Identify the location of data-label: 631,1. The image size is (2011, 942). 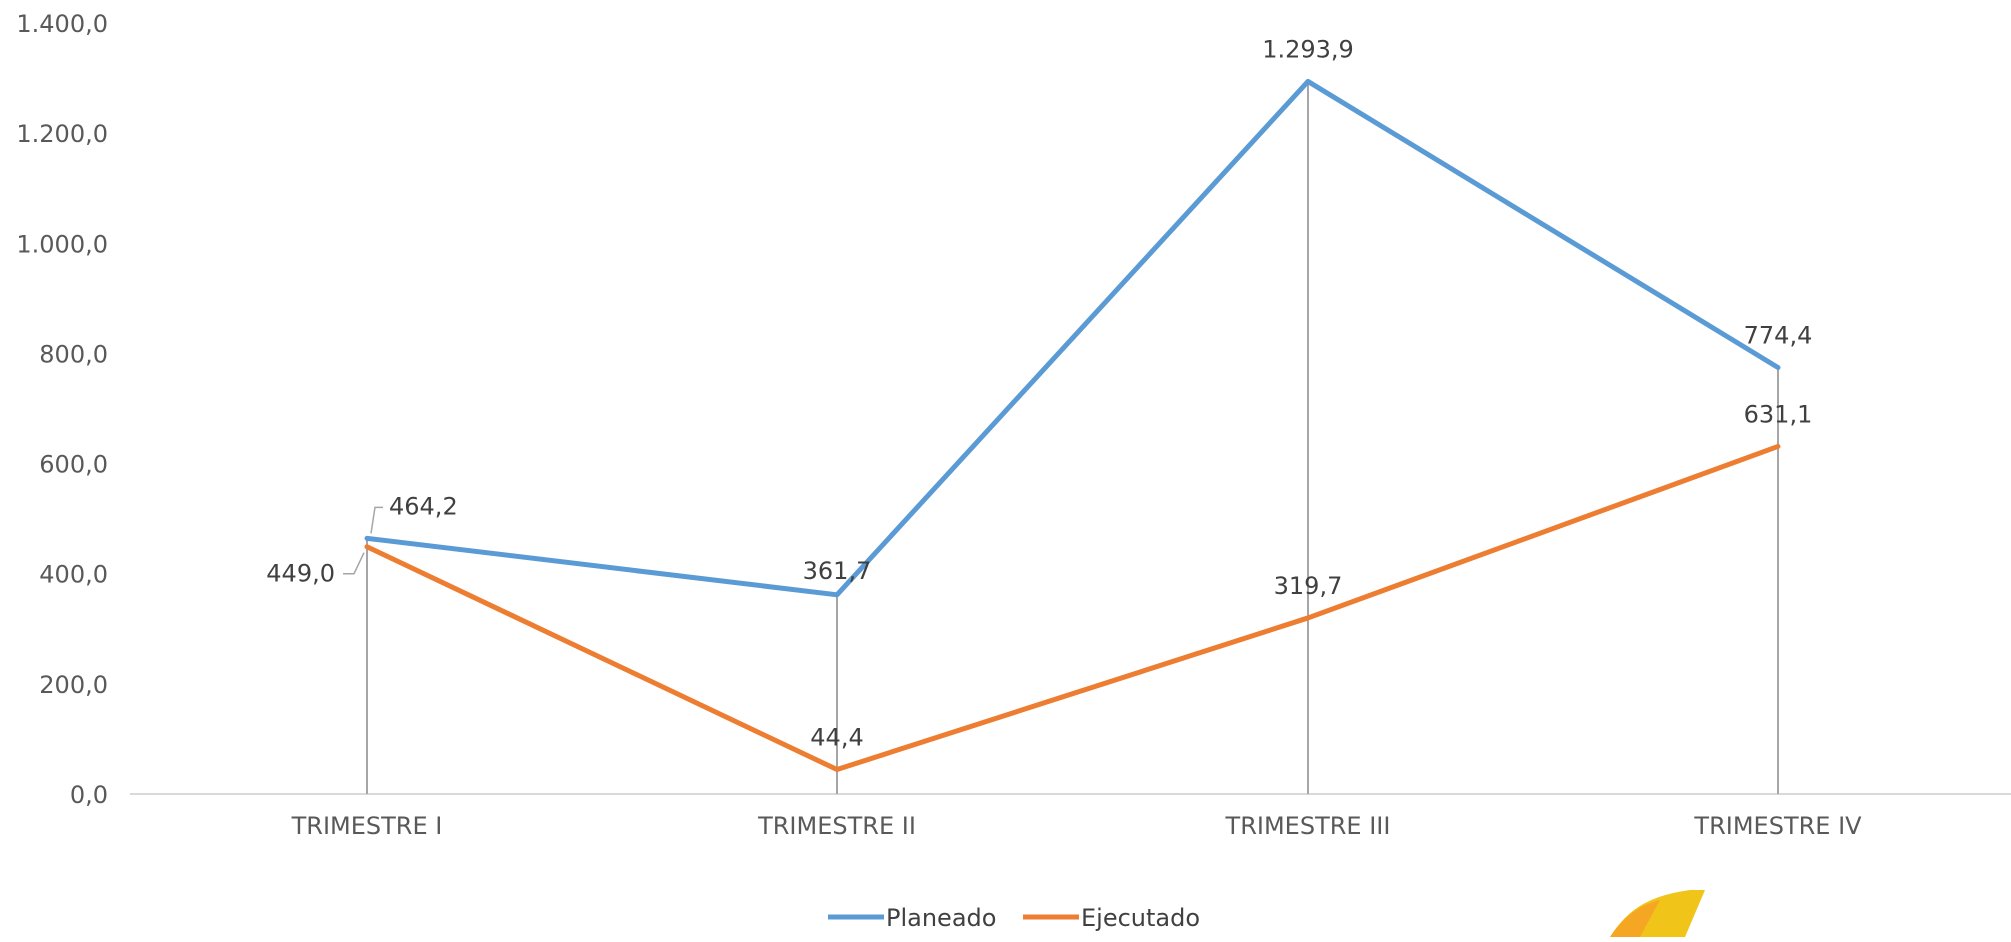
(1778, 414).